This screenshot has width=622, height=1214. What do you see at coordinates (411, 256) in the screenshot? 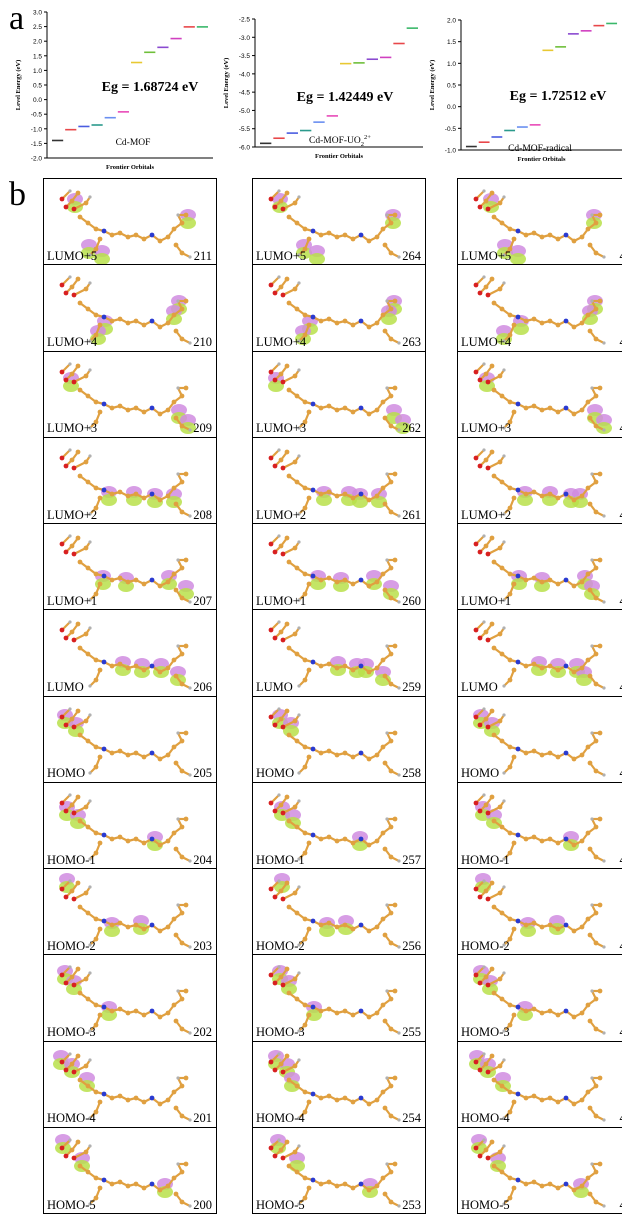
I see `orbital-index: 264` at bounding box center [411, 256].